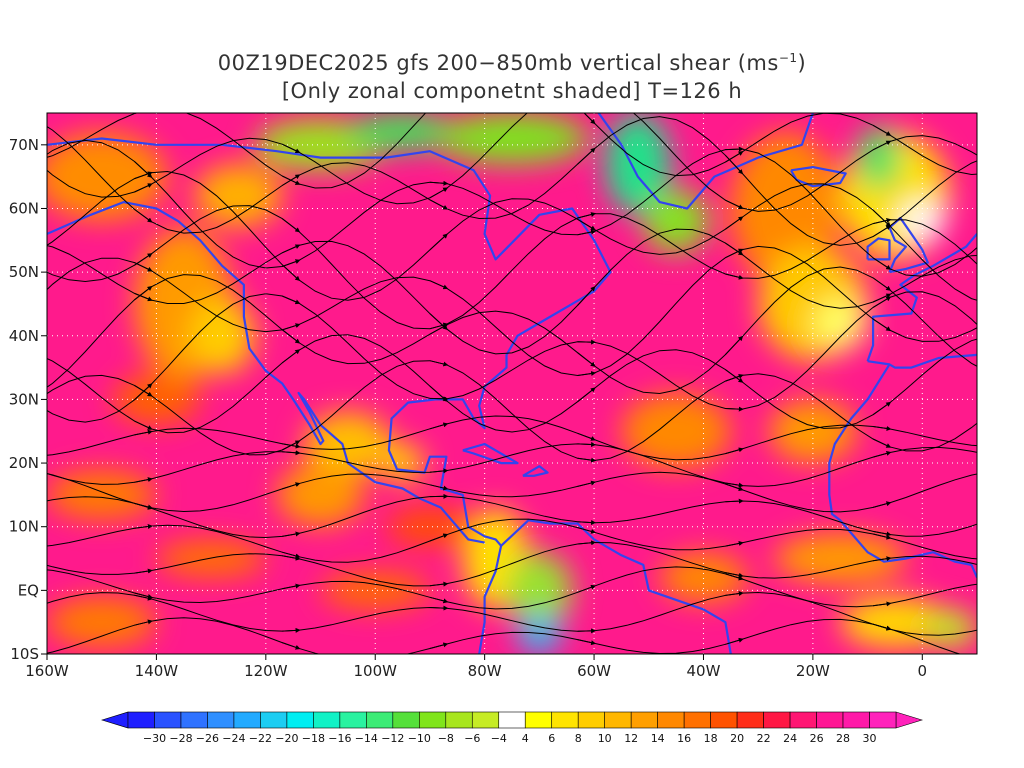 The height and width of the screenshot is (768, 1024). I want to click on latitude-axis: 10S EQ 10N 20N 30N 40N 50N 60N 70N, so click(28, 399).